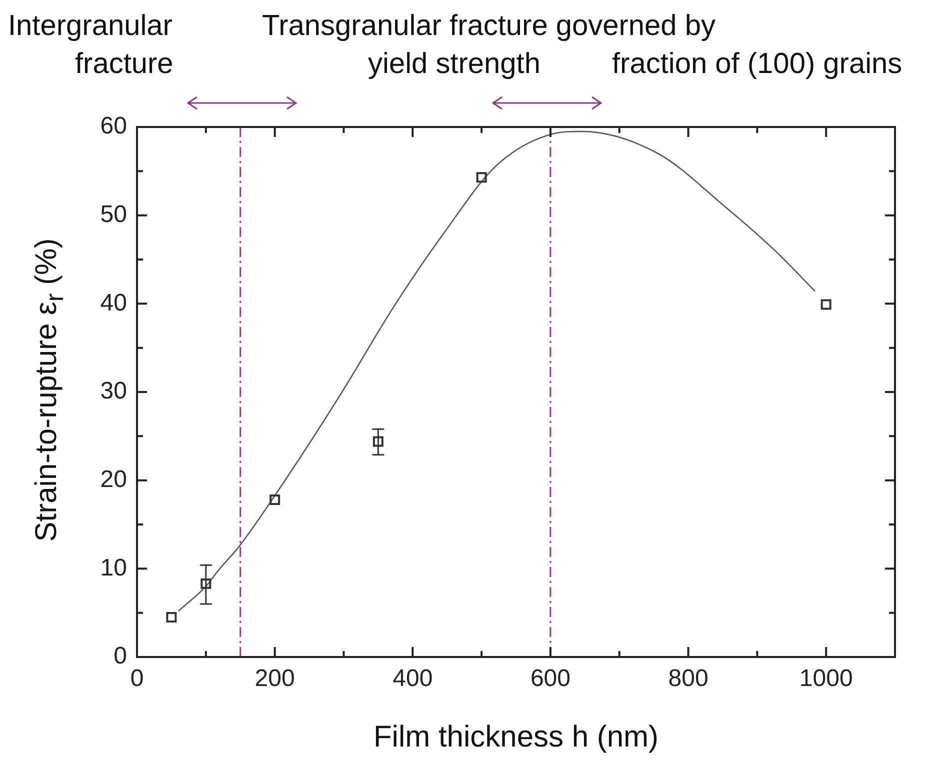 The image size is (949, 760). I want to click on y-tick-label: 60, so click(113, 126).